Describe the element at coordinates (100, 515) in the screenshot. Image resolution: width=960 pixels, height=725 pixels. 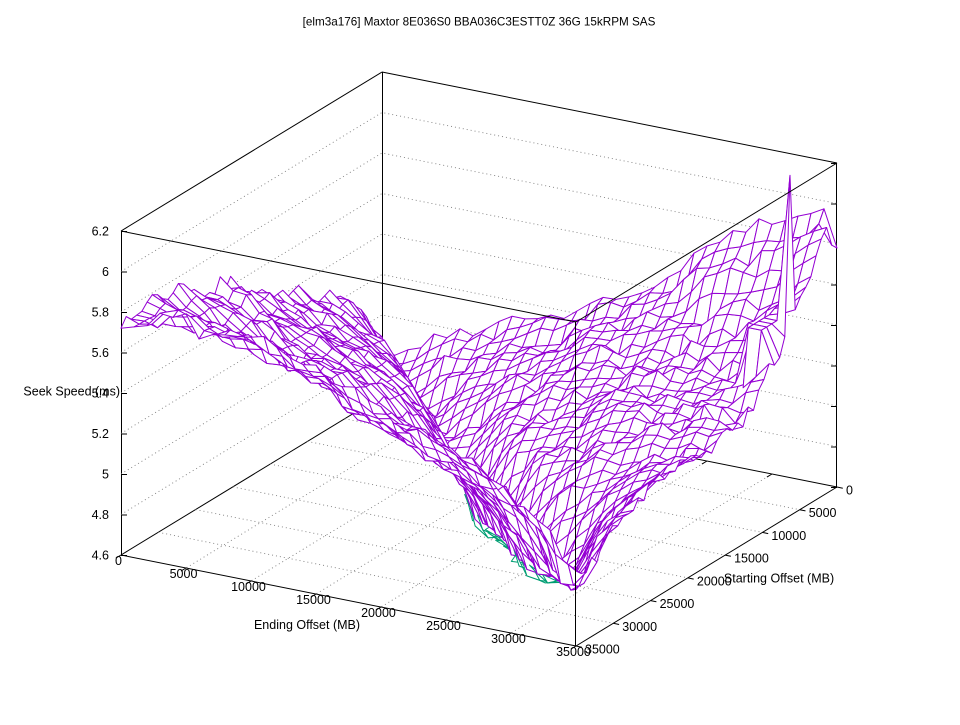
I see `svg-text: 4.8` at that location.